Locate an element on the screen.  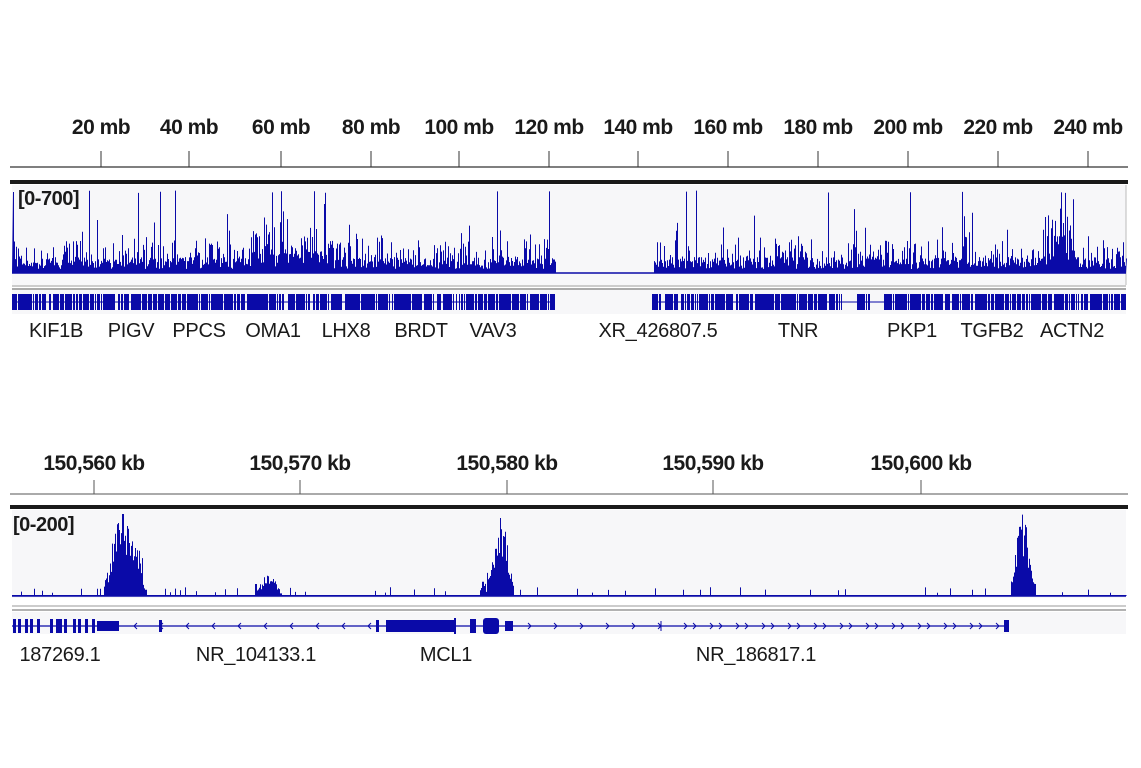
ruler-tick-label: 160 mb is located at coordinates (728, 127).